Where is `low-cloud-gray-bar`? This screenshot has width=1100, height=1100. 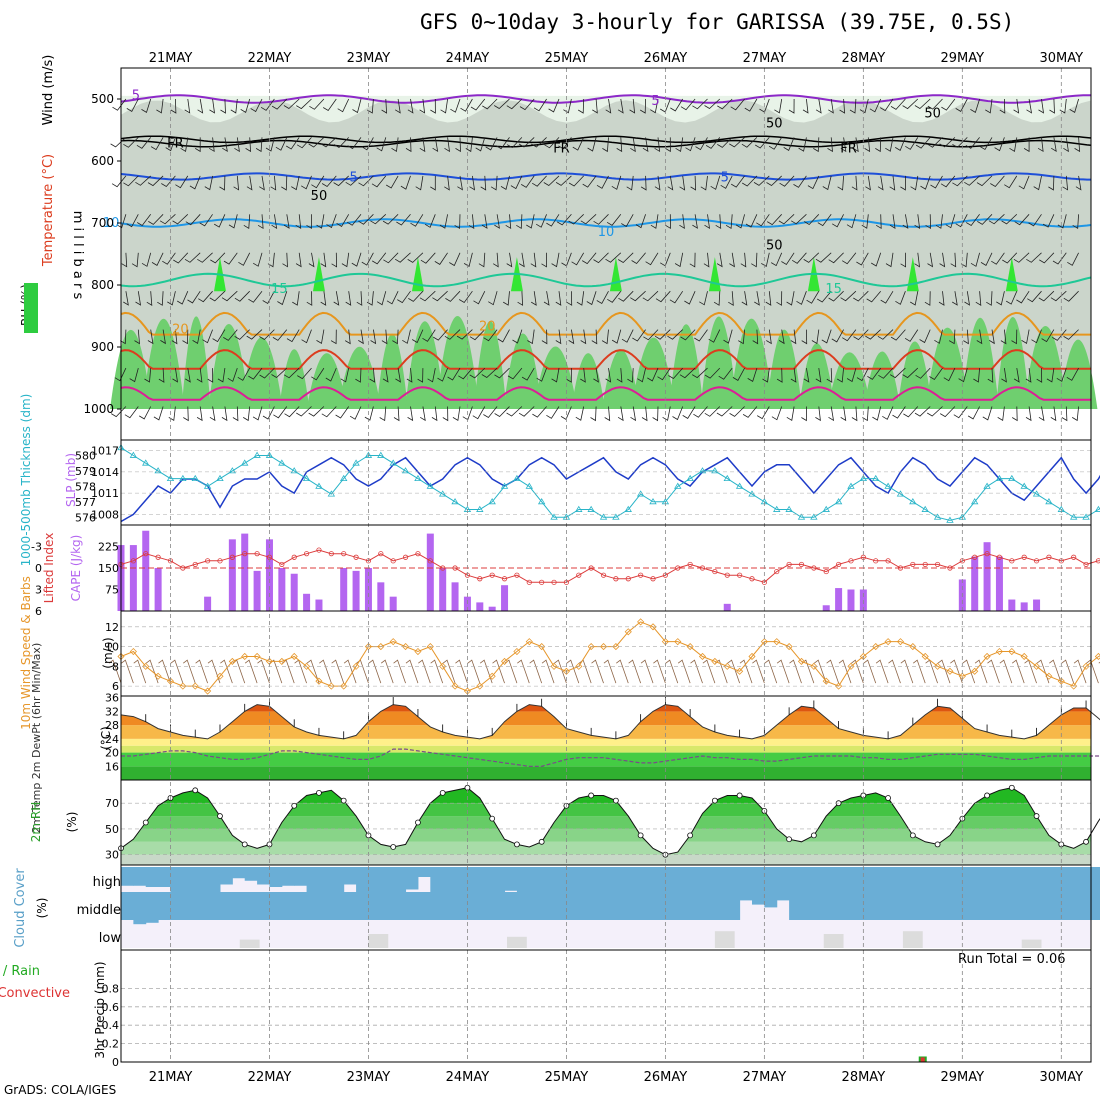 low-cloud-gray-bar is located at coordinates (378, 941).